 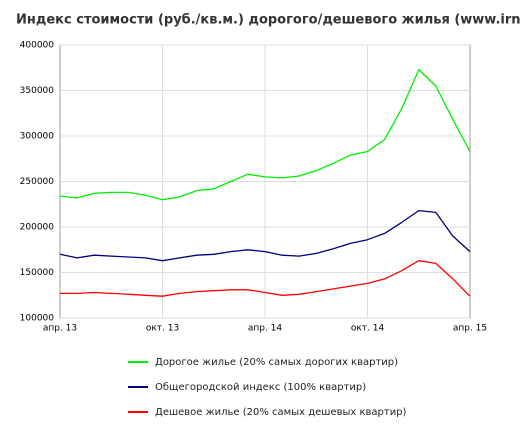 What do you see at coordinates (470, 329) in the screenshot?
I see `x-tick-label: апр. 15` at bounding box center [470, 329].